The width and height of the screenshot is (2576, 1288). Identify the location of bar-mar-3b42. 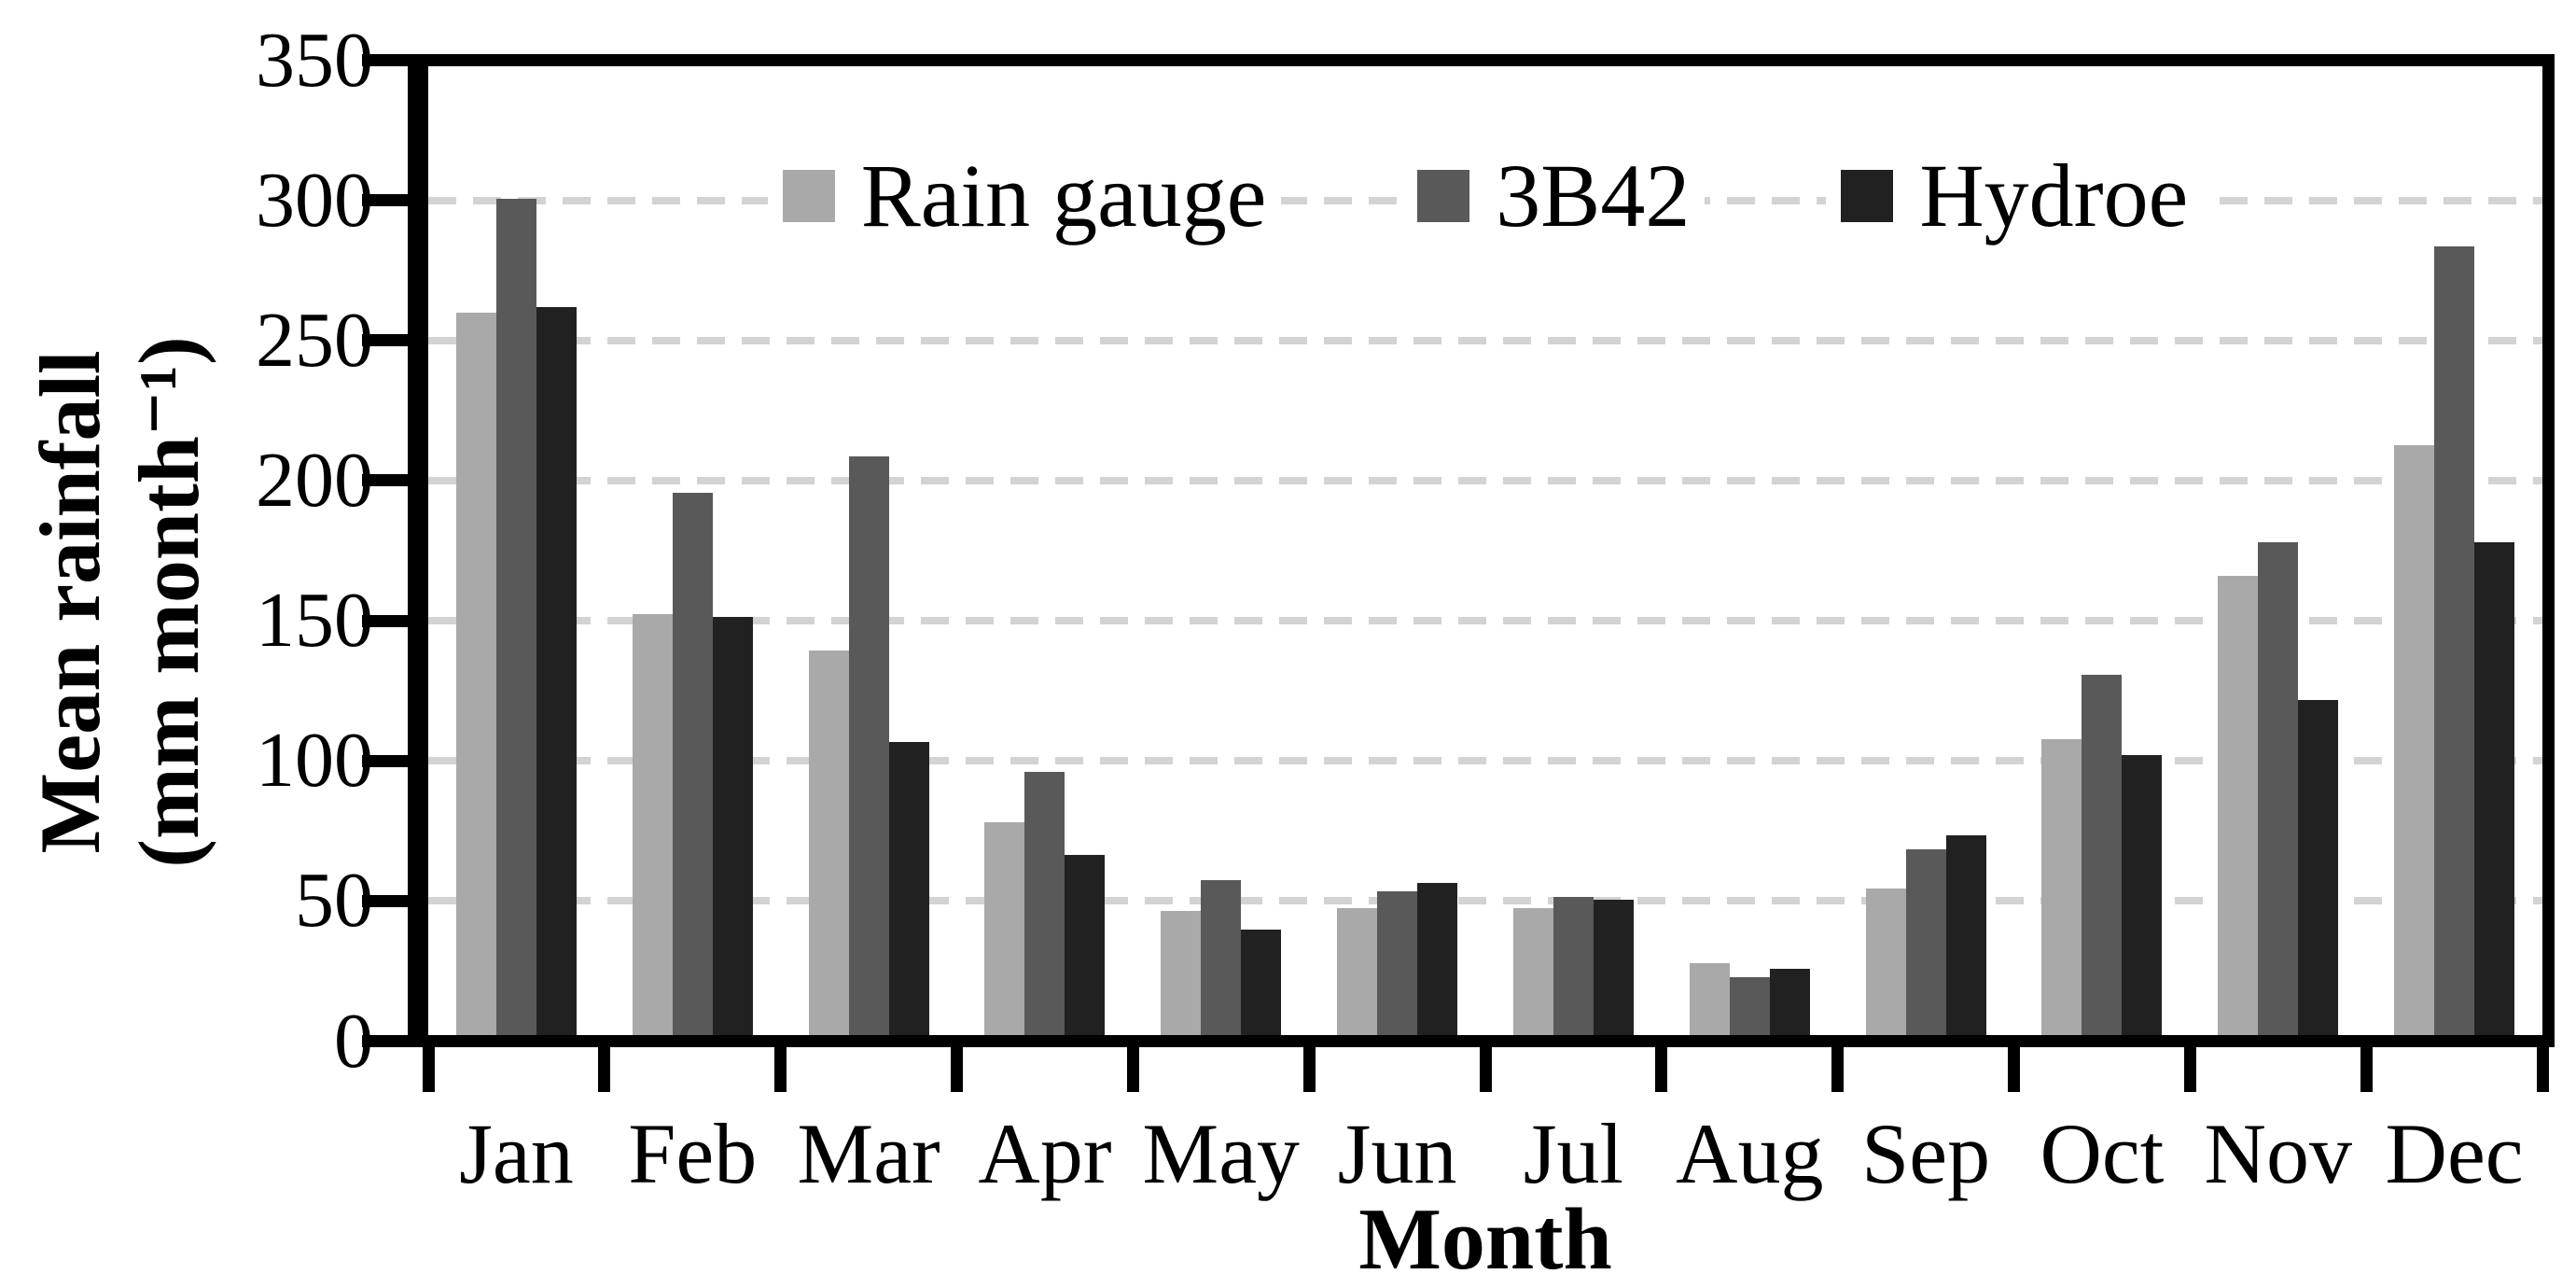
(868, 745).